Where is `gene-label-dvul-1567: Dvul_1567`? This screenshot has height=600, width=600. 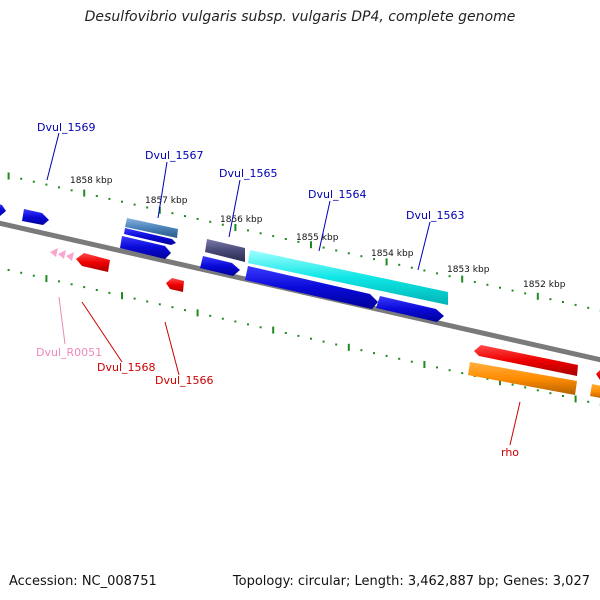
gene-label-dvul-1567: Dvul_1567 is located at coordinates (174, 155).